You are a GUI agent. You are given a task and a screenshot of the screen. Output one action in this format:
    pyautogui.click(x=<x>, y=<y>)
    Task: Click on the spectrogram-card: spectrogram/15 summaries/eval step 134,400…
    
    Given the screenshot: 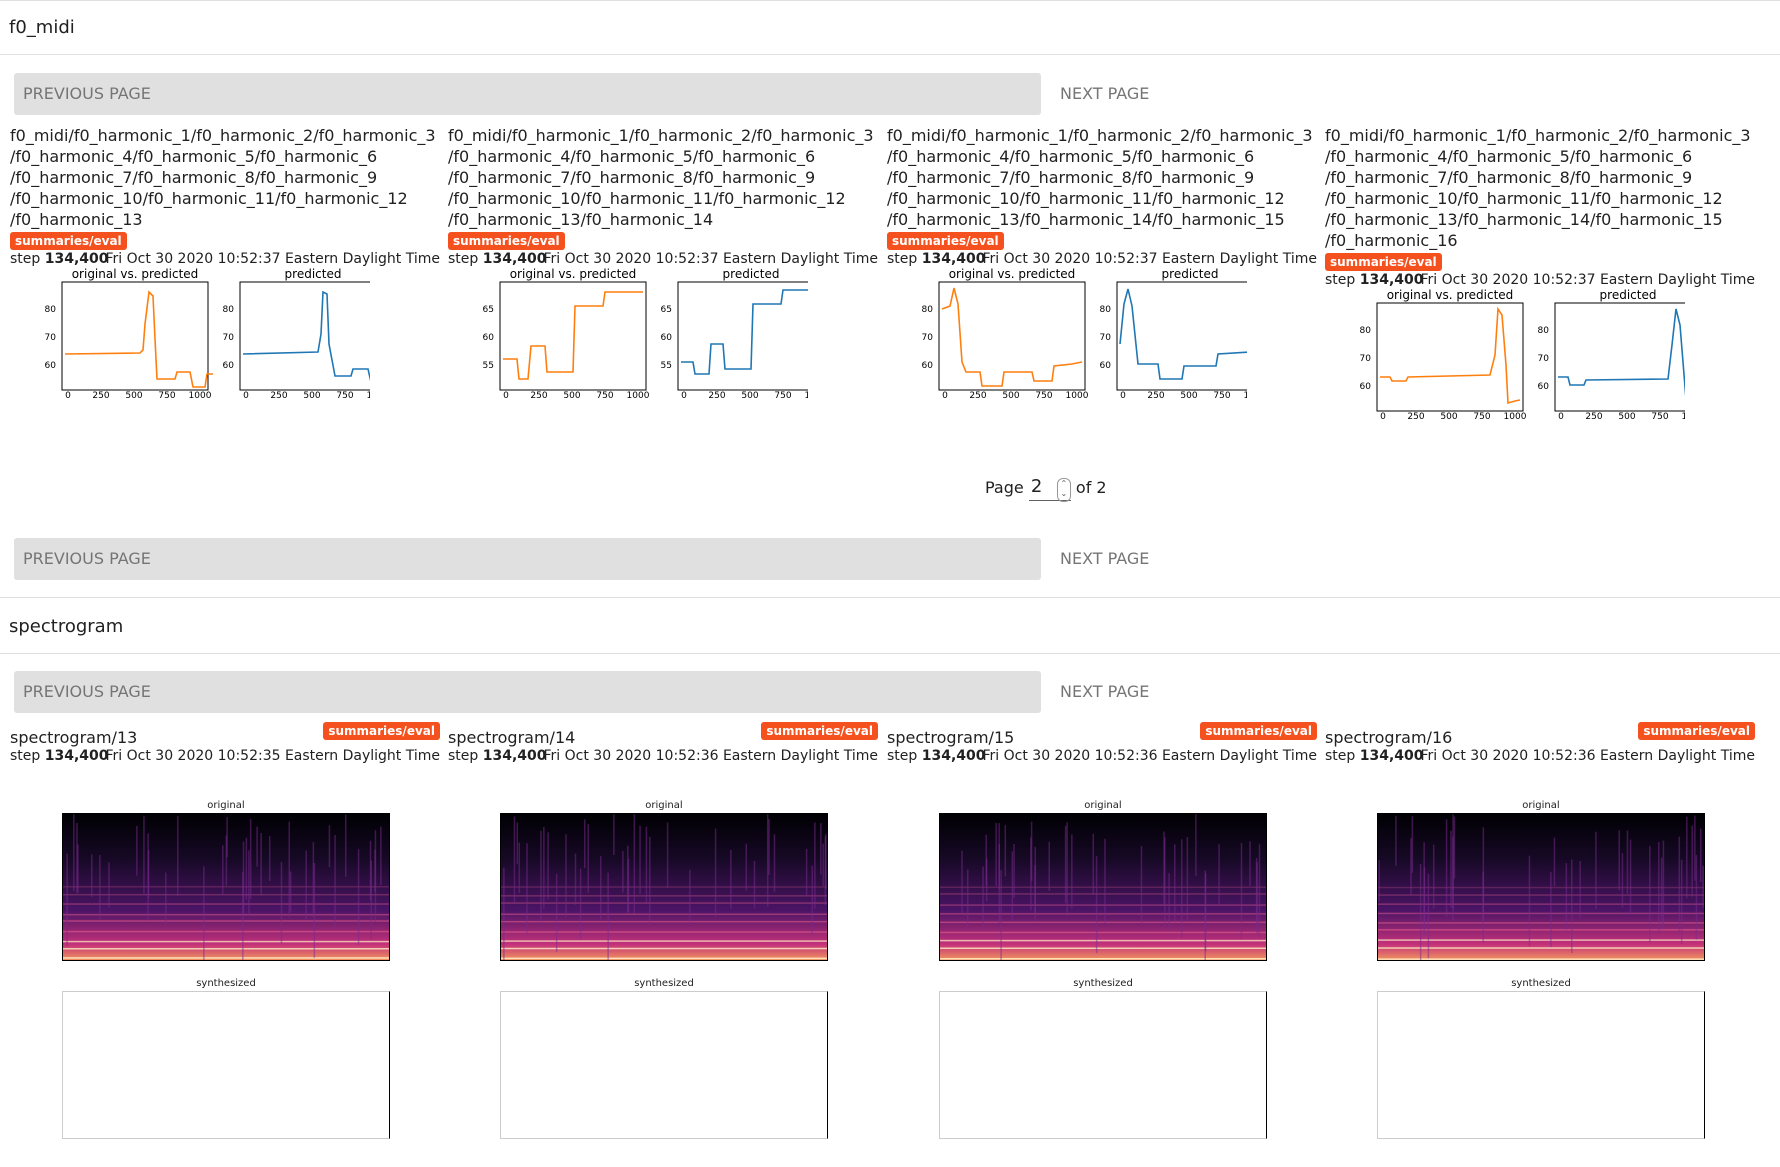 What is the action you would take?
    pyautogui.click(x=1102, y=930)
    